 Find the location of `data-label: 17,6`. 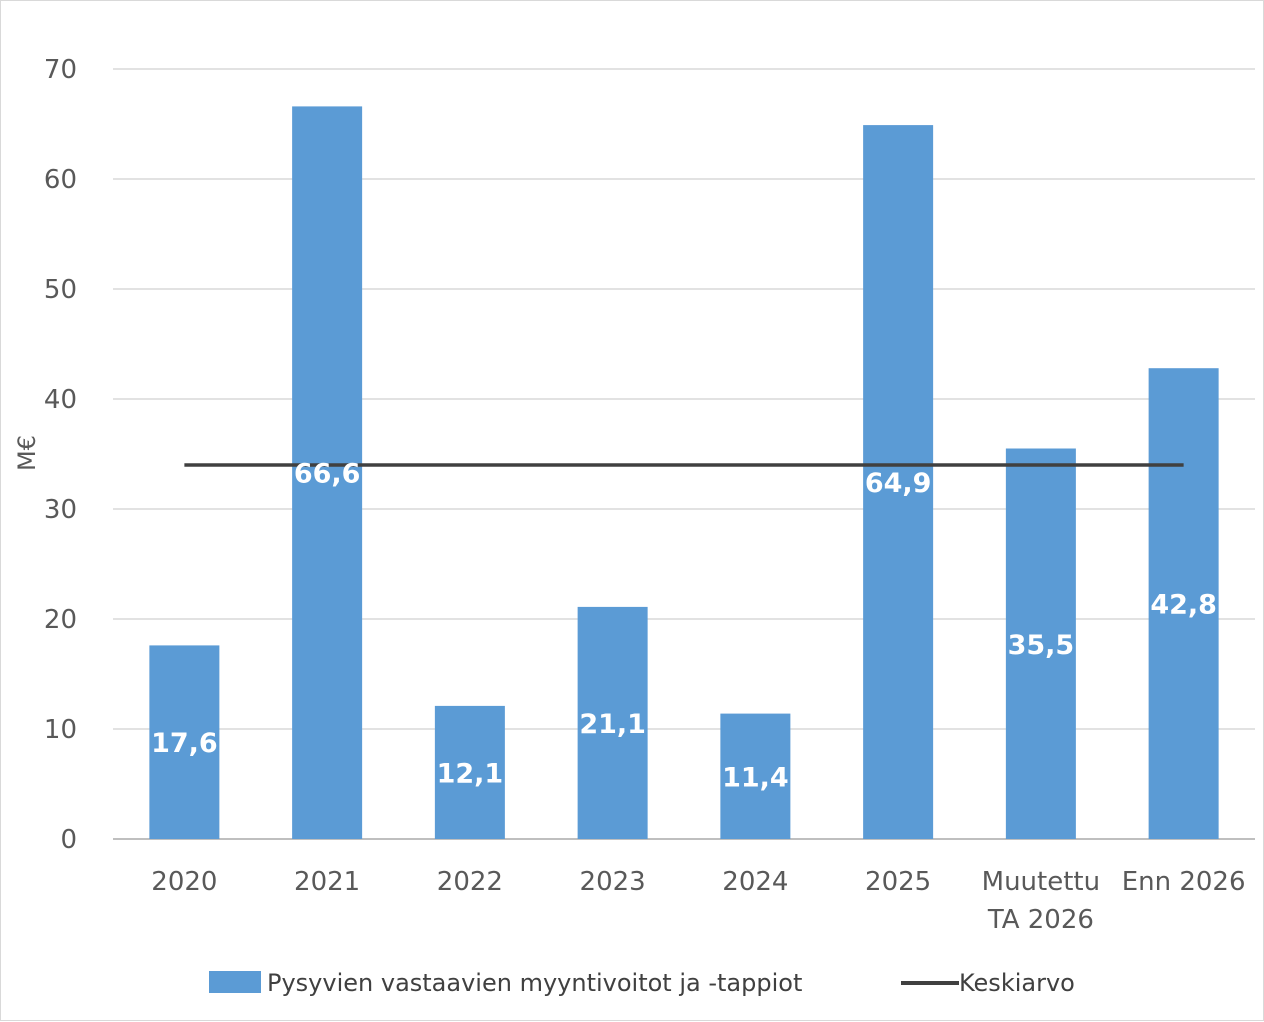

data-label: 17,6 is located at coordinates (184, 743).